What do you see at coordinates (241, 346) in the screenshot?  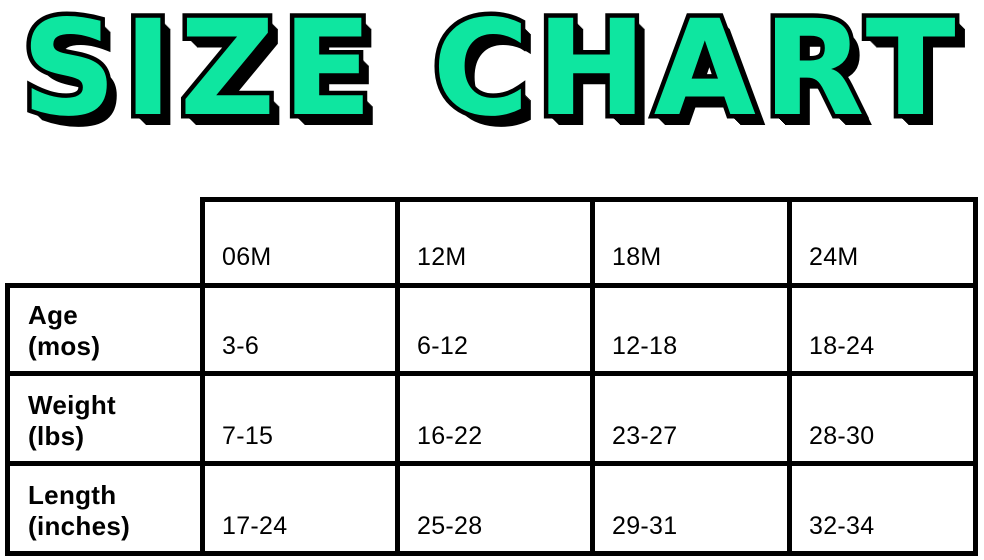 I see `cell-age-06m: 3-6` at bounding box center [241, 346].